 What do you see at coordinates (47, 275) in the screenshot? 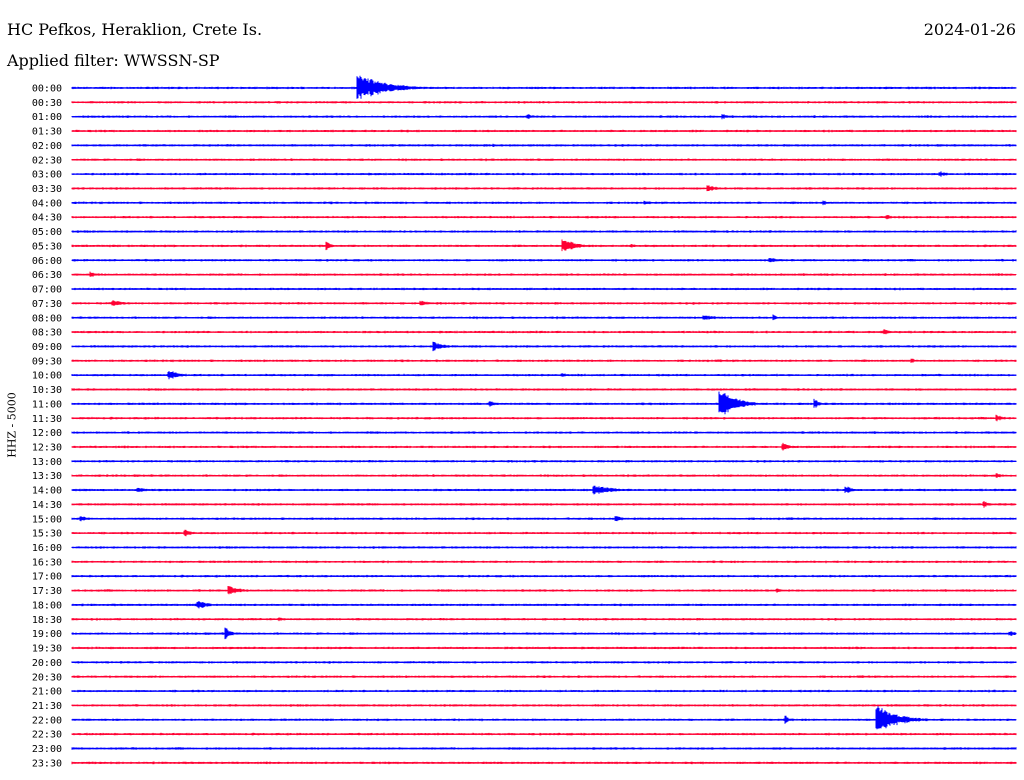
I see `time-tick-label: 06:30` at bounding box center [47, 275].